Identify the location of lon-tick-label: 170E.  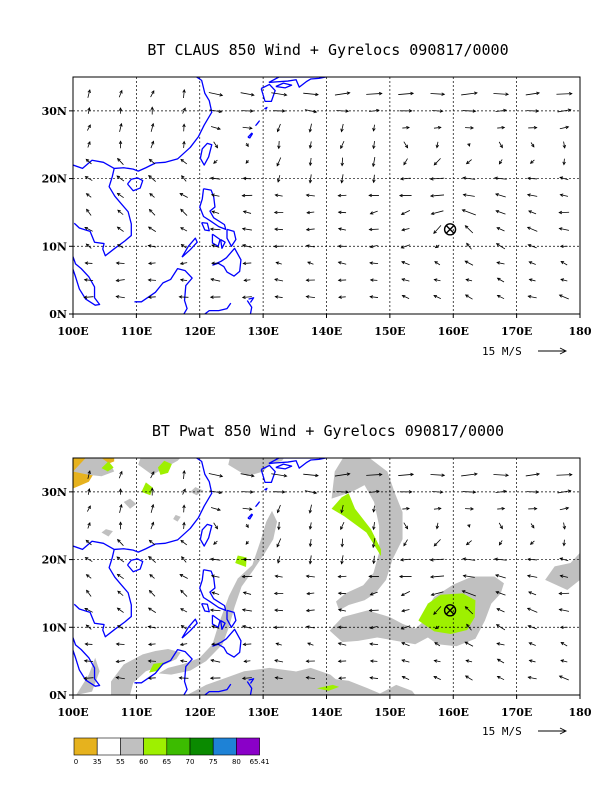
(516, 331).